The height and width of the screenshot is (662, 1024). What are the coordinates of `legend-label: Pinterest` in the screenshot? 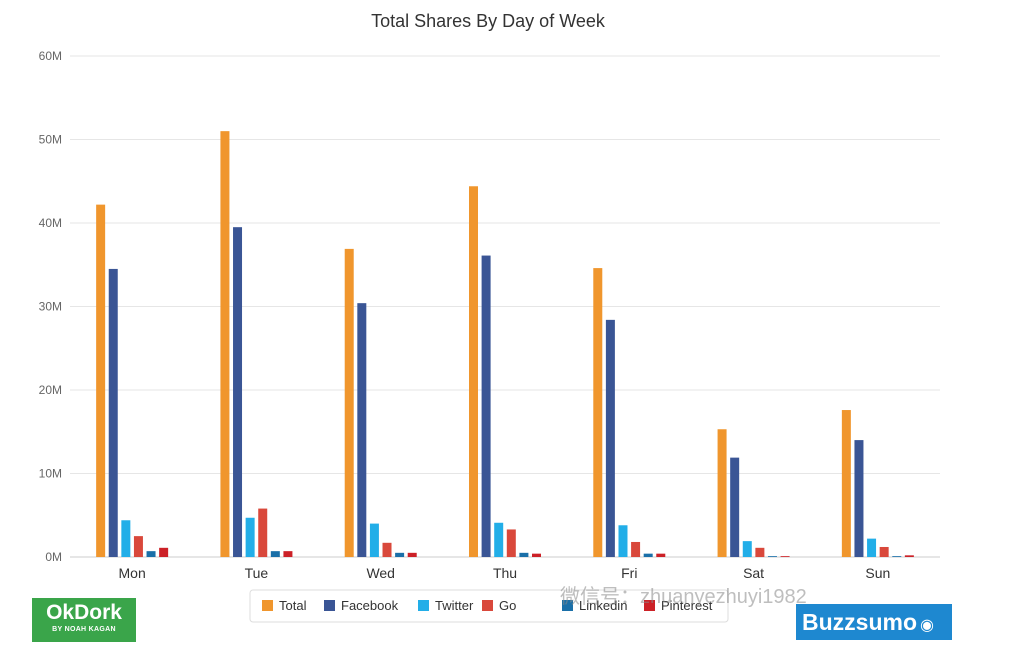 It's located at (687, 605).